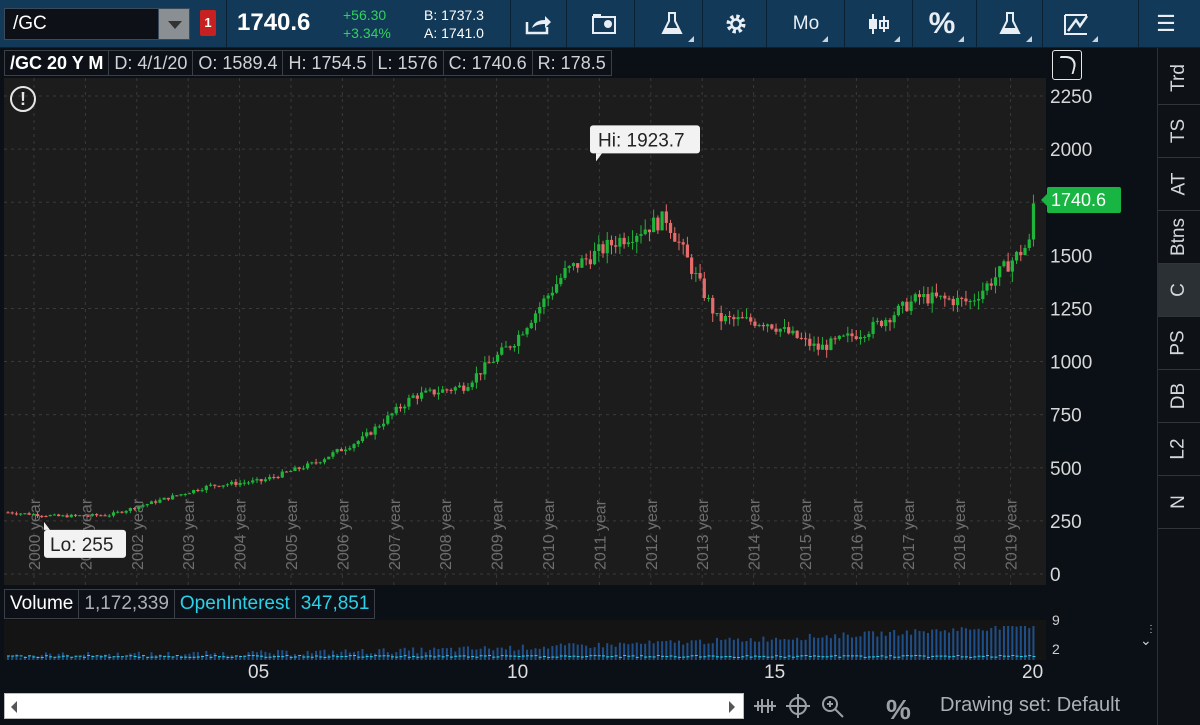 The image size is (1200, 725). What do you see at coordinates (1166, 24) in the screenshot?
I see `menu-button: ☰` at bounding box center [1166, 24].